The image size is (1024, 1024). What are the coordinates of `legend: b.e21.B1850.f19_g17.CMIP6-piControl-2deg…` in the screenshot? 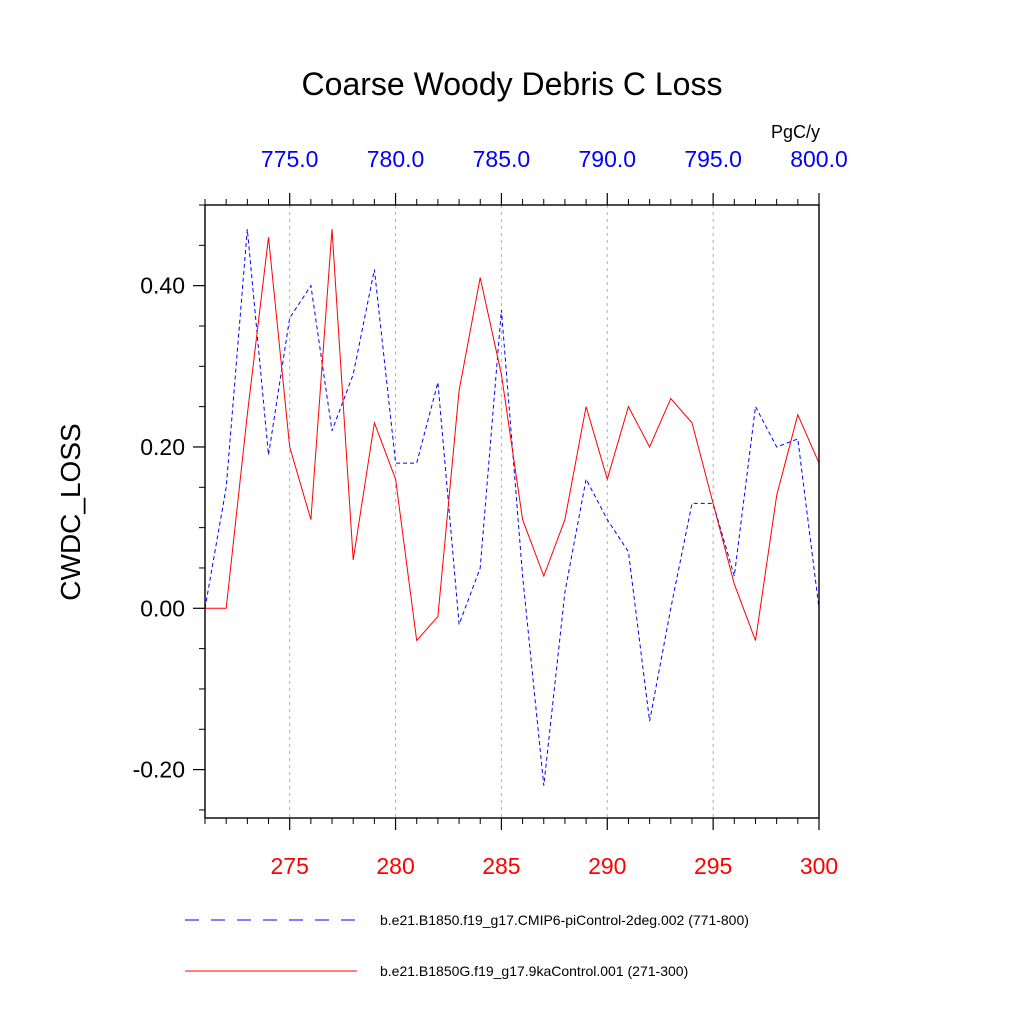 It's located at (467, 945).